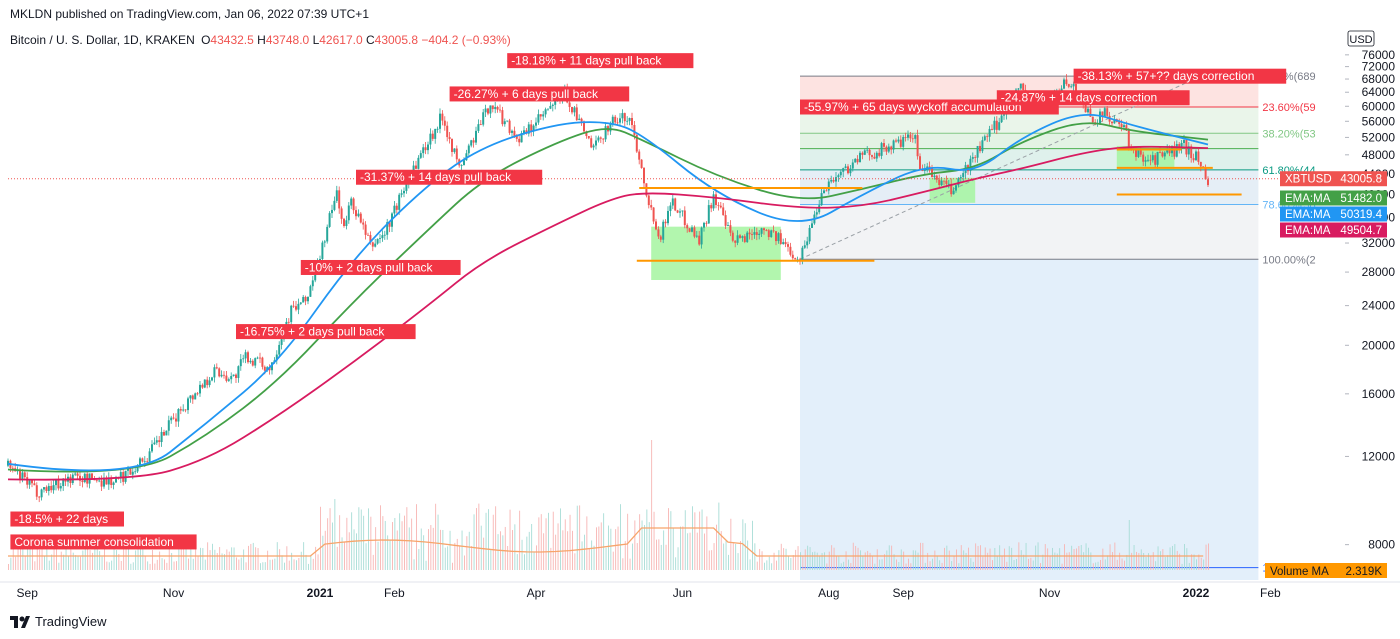 This screenshot has height=639, width=1400. What do you see at coordinates (61, 519) in the screenshot?
I see `annotation-label: -18.5% + 22 days` at bounding box center [61, 519].